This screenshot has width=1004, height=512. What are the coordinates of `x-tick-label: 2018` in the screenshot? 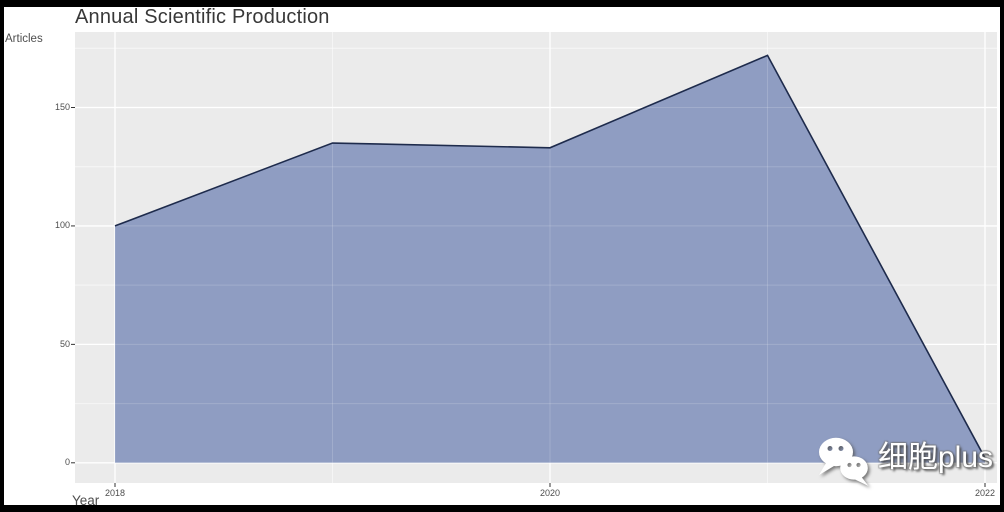 It's located at (115, 493).